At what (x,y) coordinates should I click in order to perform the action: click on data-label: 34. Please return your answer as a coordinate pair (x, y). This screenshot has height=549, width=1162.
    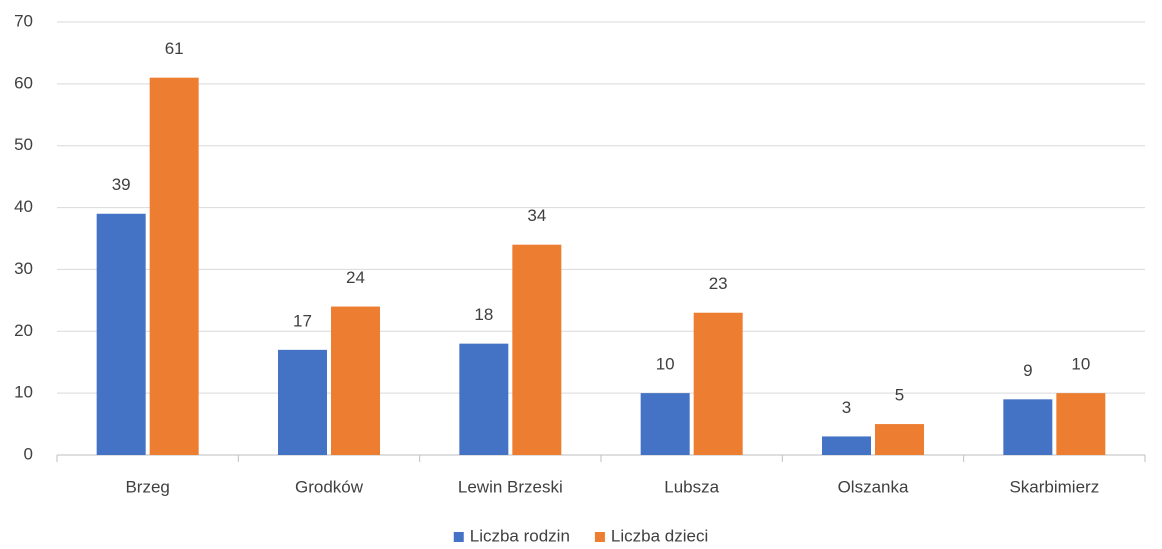
    Looking at the image, I should click on (536, 215).